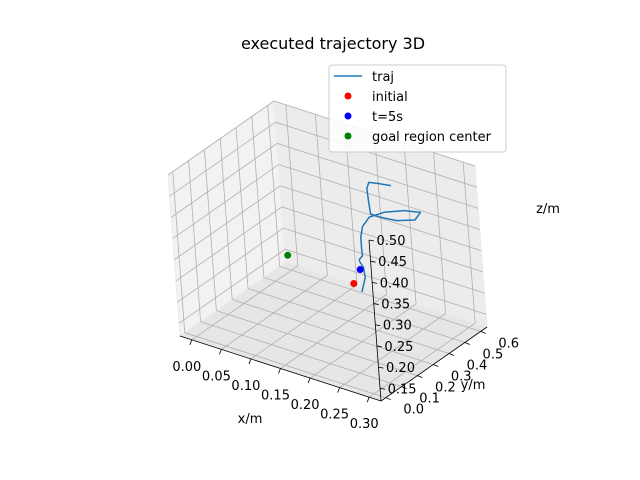 The image size is (640, 480). Describe the element at coordinates (354, 283) in the screenshot. I see `initial-marker` at that location.